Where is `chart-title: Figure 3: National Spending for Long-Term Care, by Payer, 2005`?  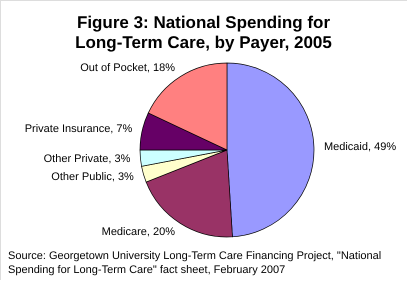
chart-title: Figure 3: National Spending for Long-Term Care, by Payer, 2005 is located at coordinates (203, 32).